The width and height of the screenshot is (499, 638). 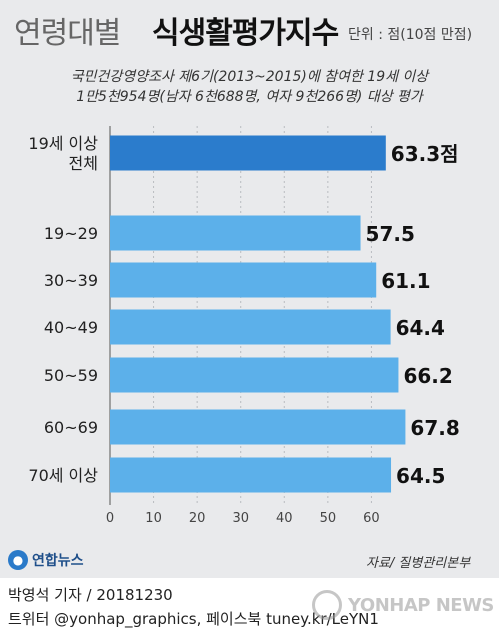 I want to click on chart-title: 식생활평가지수, so click(x=245, y=33).